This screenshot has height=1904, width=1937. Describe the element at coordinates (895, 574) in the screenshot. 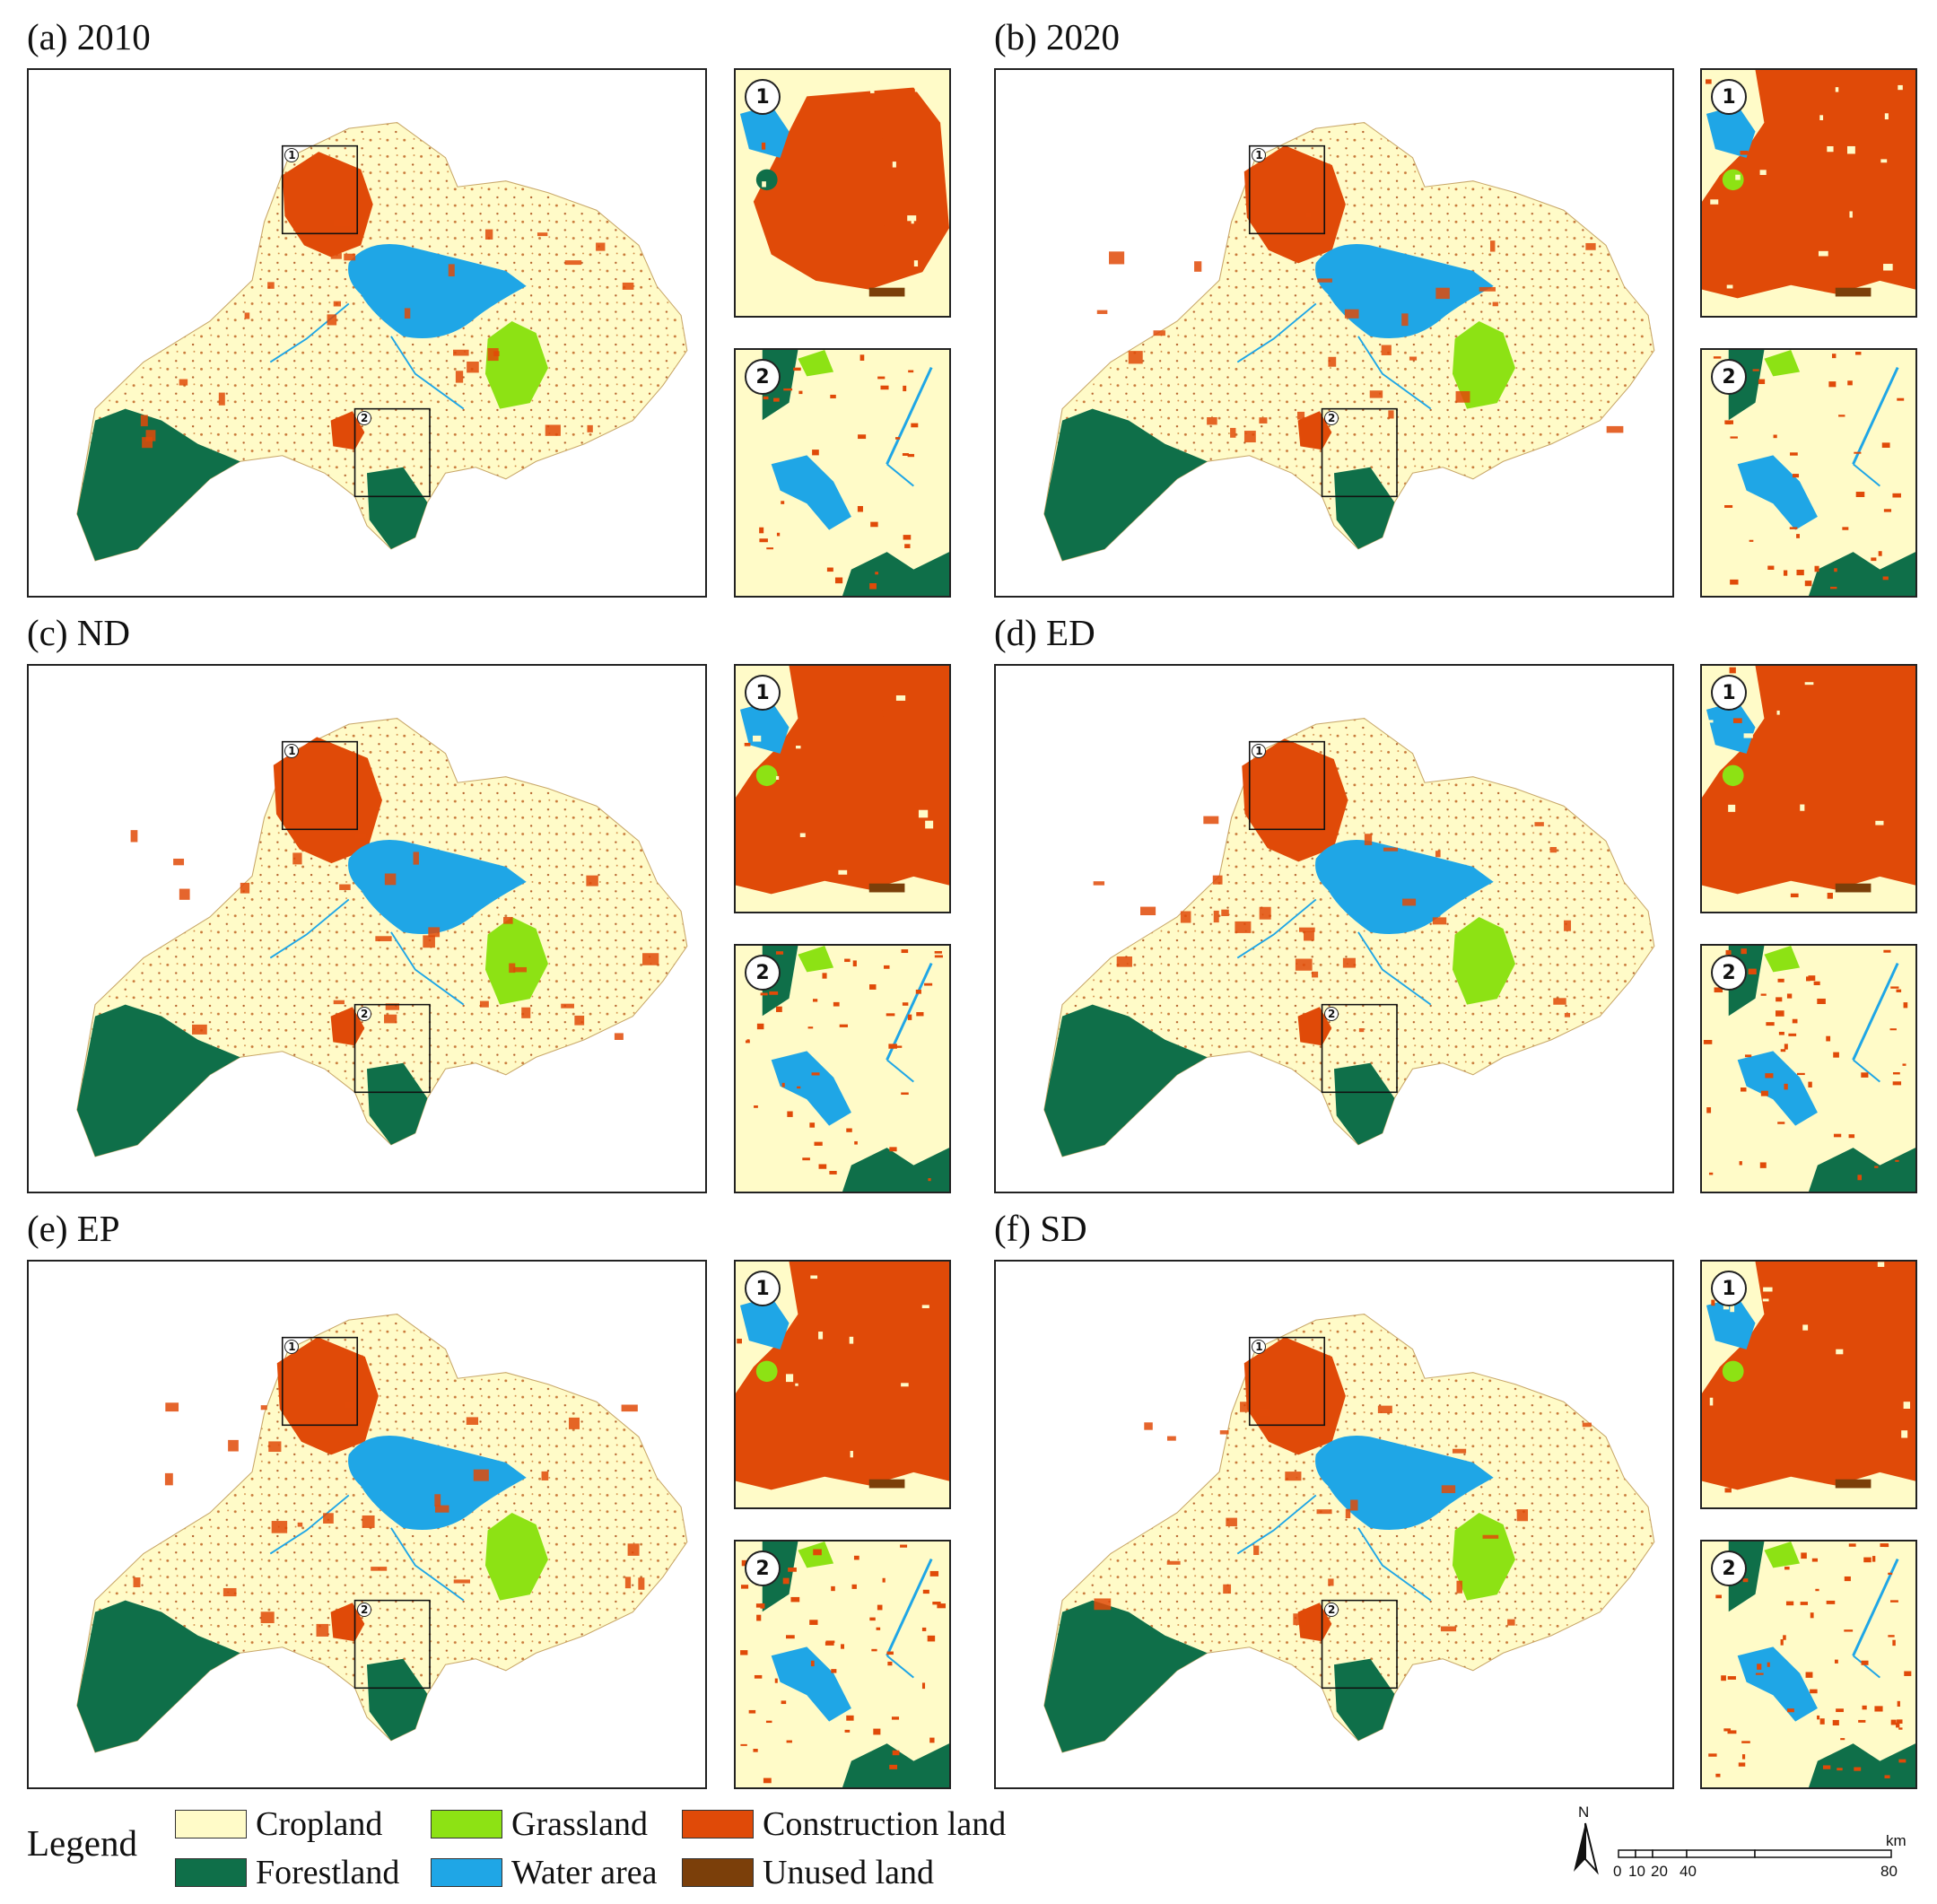

I see `inset-forest-south` at that location.